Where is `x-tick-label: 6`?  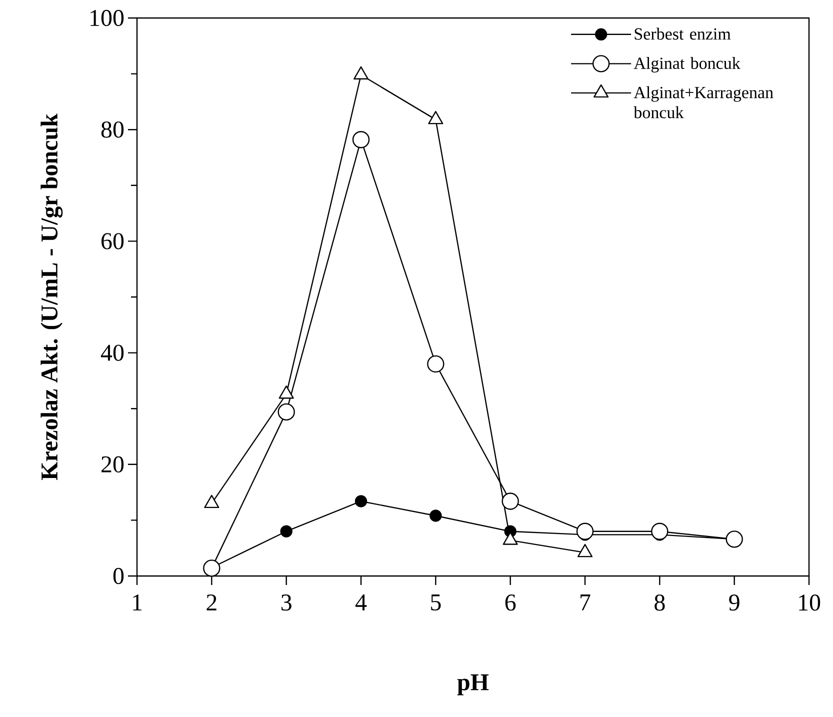 x-tick-label: 6 is located at coordinates (510, 602).